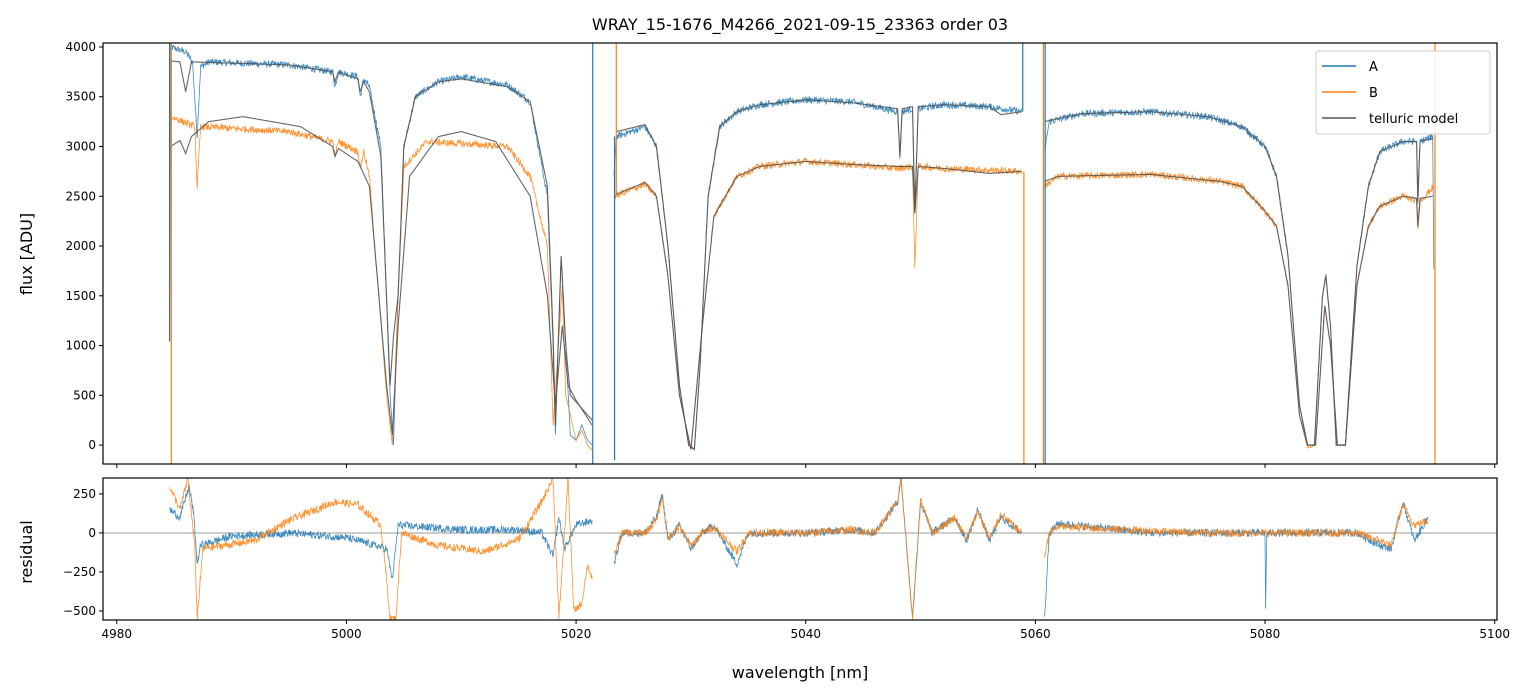 The height and width of the screenshot is (700, 1531). Describe the element at coordinates (84, 395) in the screenshot. I see `y-tick-label: 500` at that location.